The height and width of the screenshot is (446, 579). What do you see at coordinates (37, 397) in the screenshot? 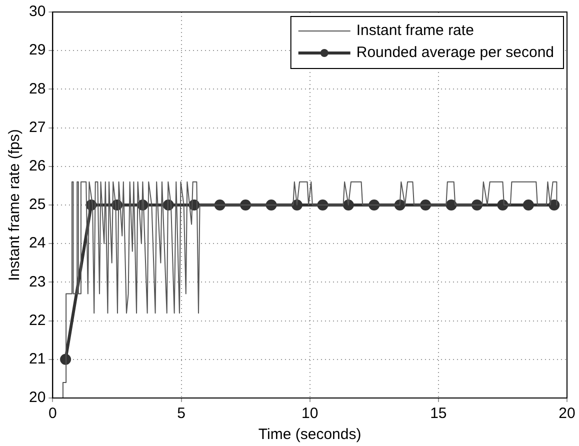
I see `y-tick-label: 20` at bounding box center [37, 397].